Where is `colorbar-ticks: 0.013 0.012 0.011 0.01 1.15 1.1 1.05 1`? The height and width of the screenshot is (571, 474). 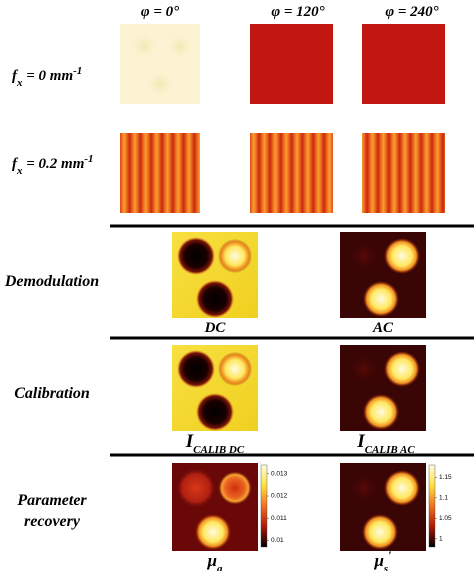 colorbar-ticks: 0.013 0.012 0.011 0.01 1.15 1.1 1.05 1 is located at coordinates (359, 507).